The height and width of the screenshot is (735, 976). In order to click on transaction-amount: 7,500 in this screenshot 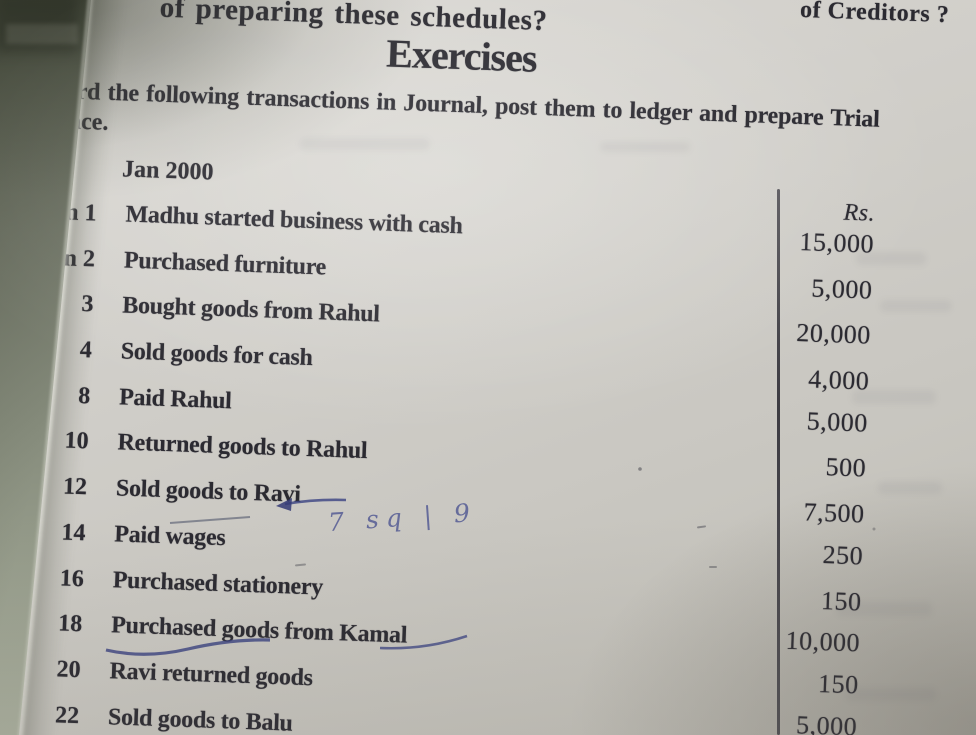, I will do `click(834, 513)`.